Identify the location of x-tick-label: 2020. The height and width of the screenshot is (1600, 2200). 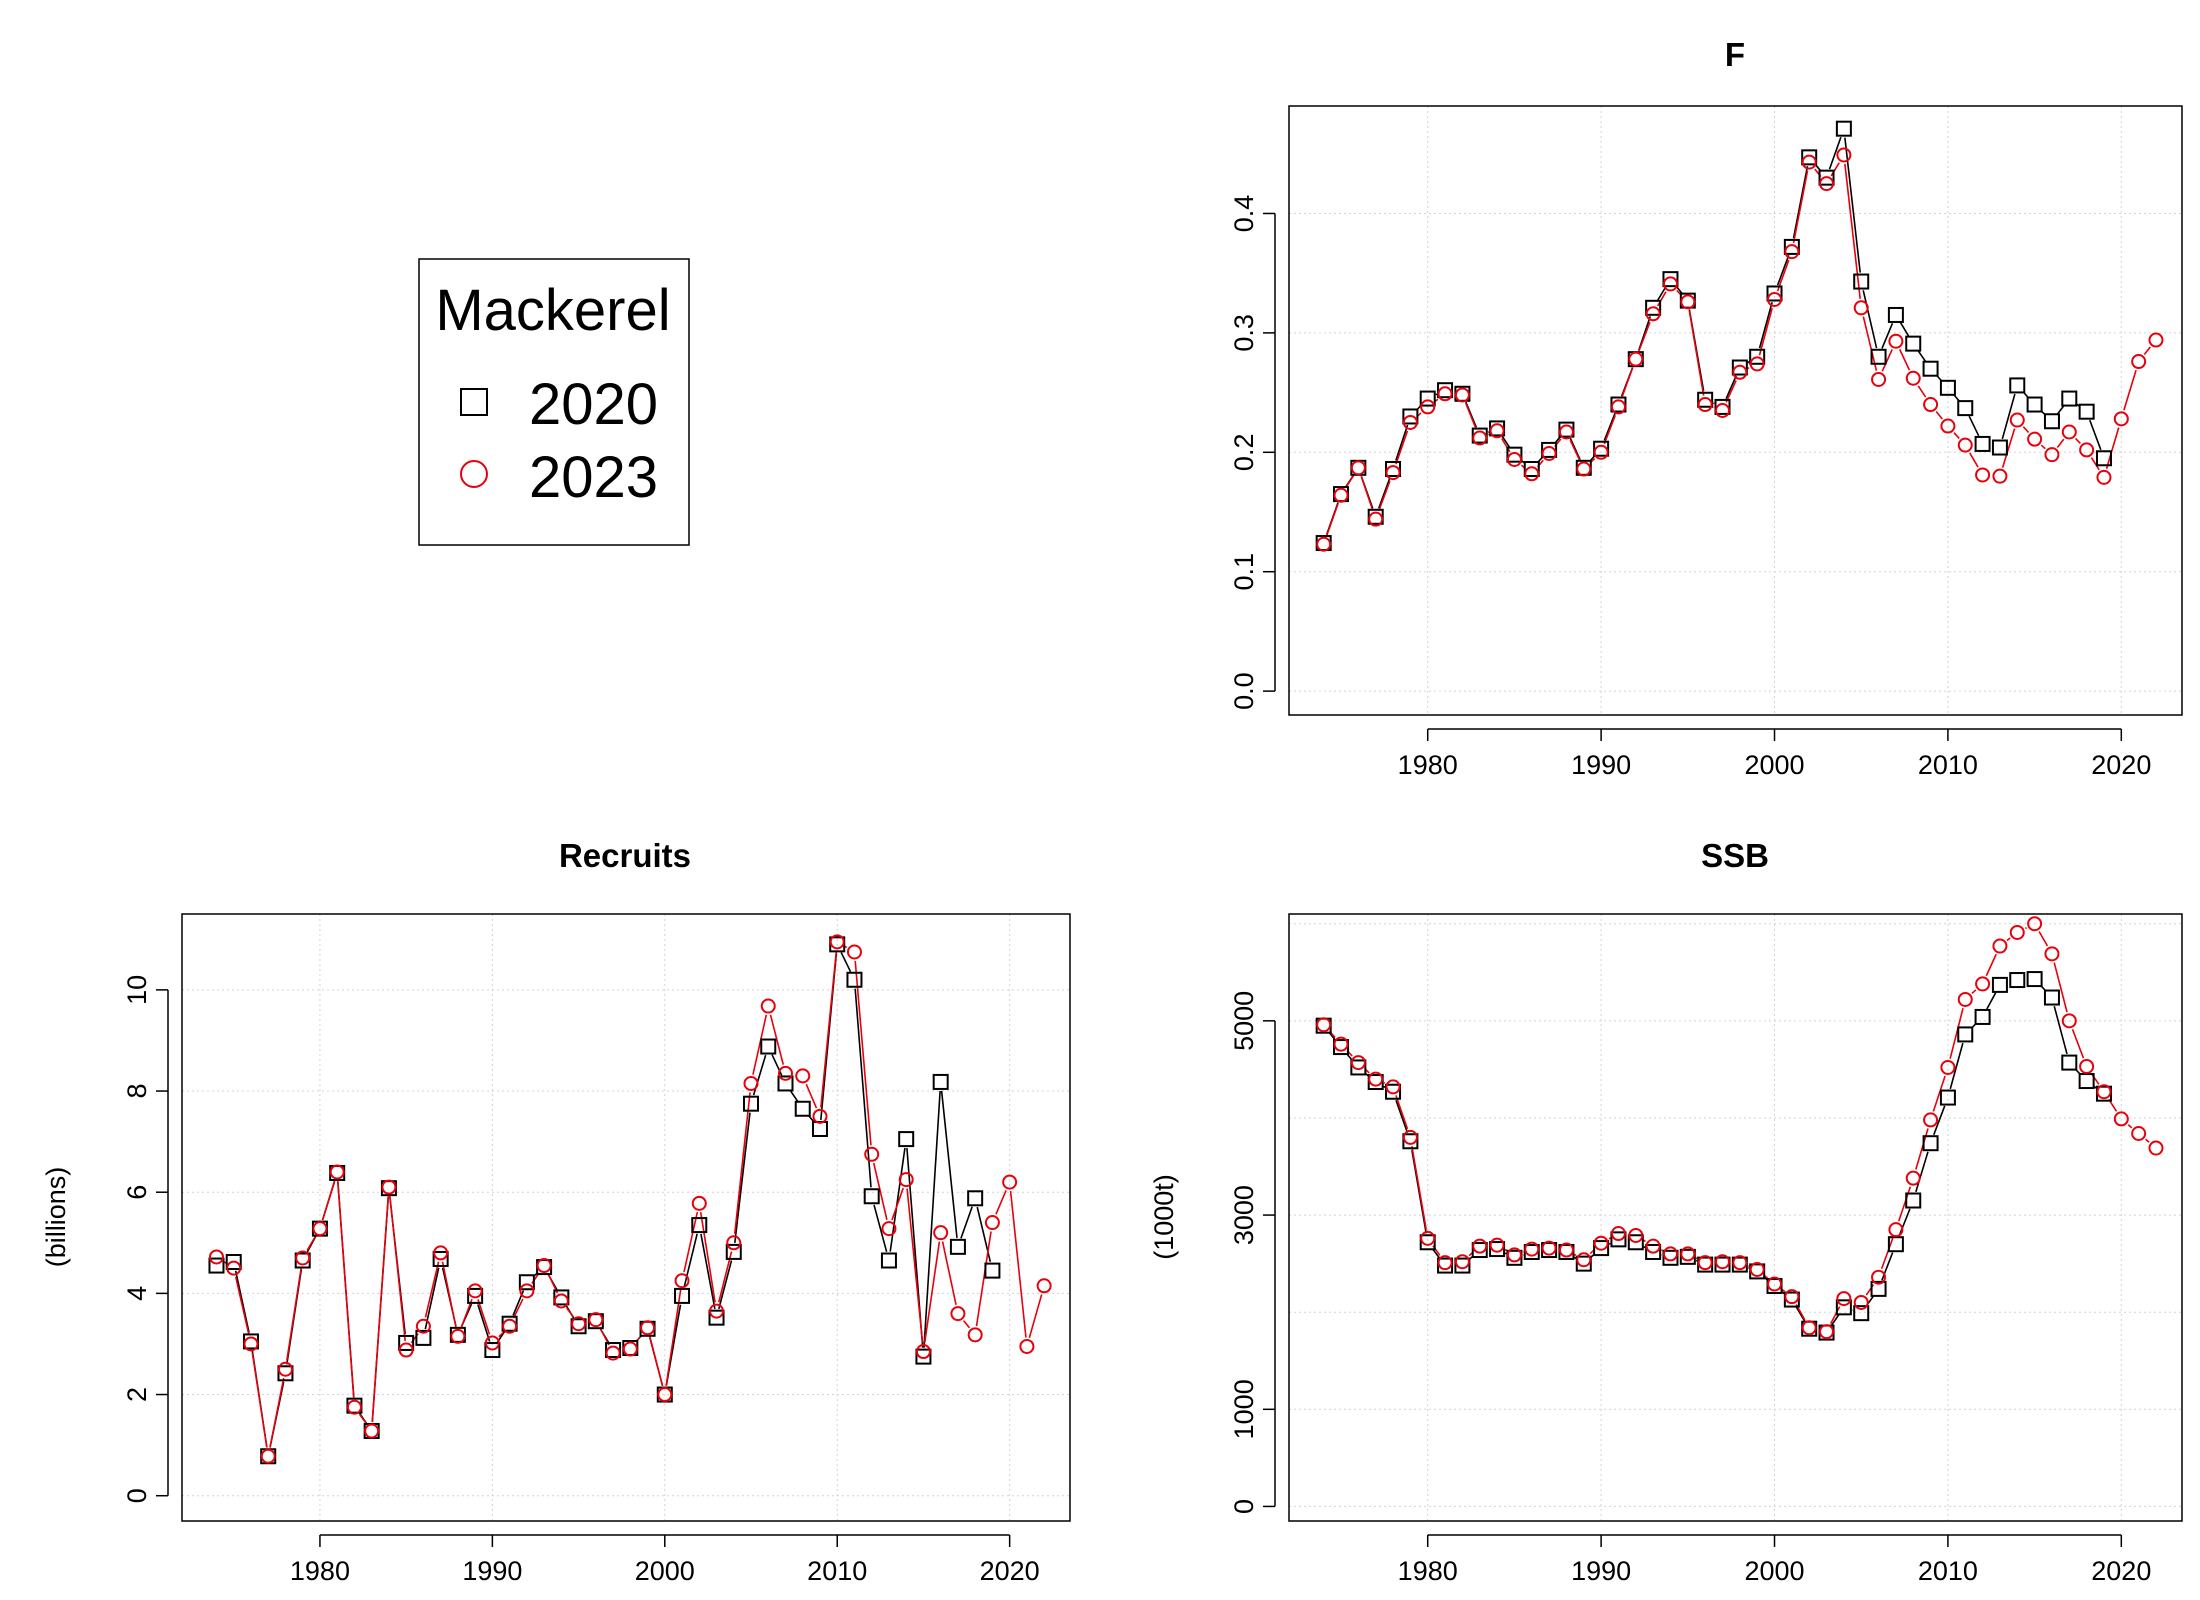
(2121, 1571).